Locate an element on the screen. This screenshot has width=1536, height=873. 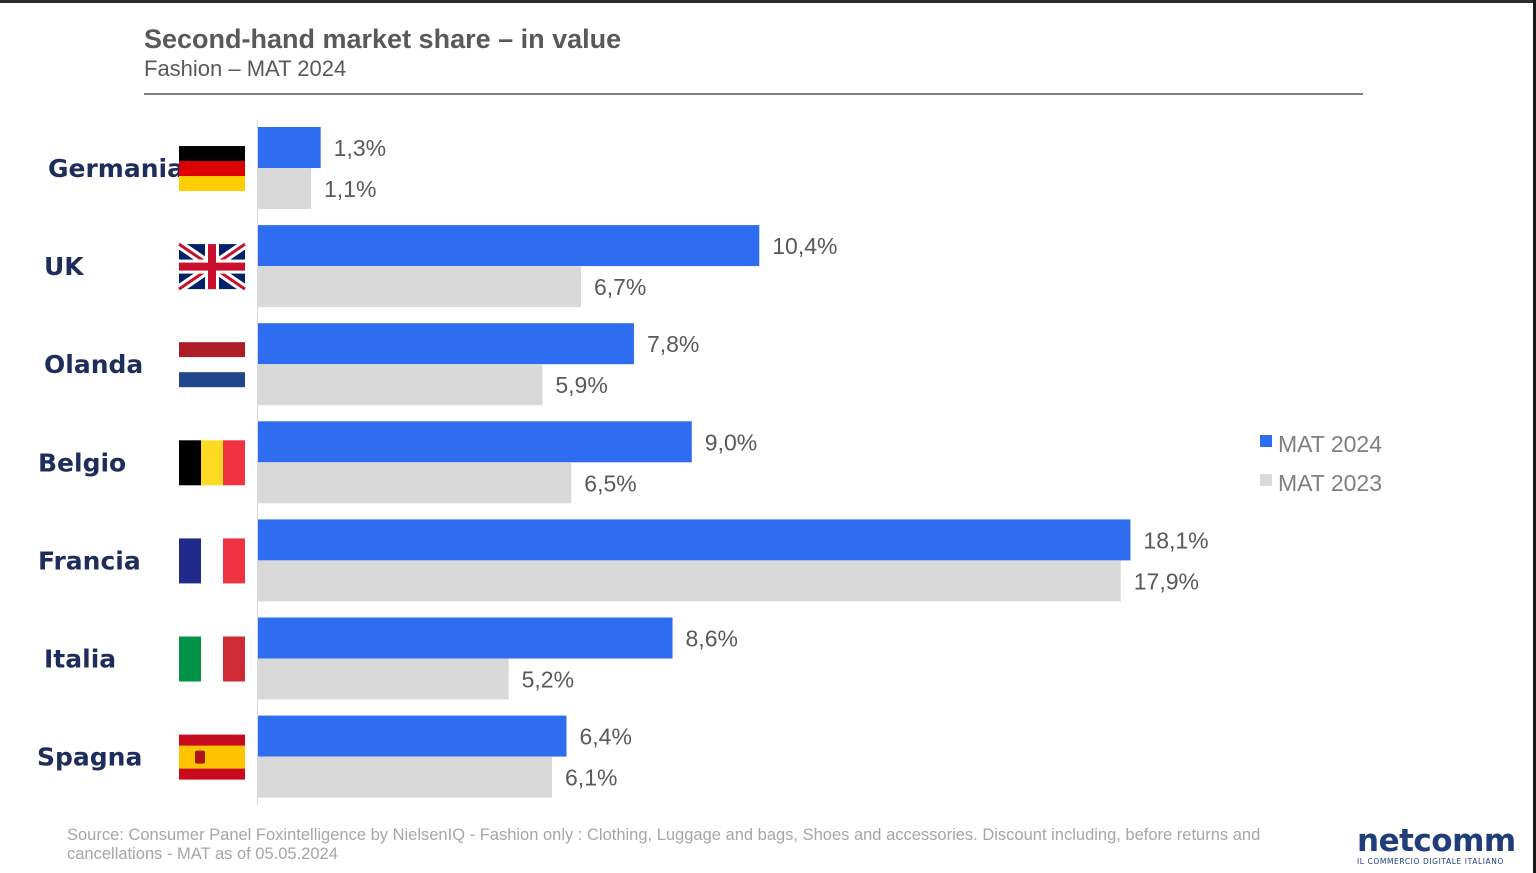
category-label: UK is located at coordinates (64, 266).